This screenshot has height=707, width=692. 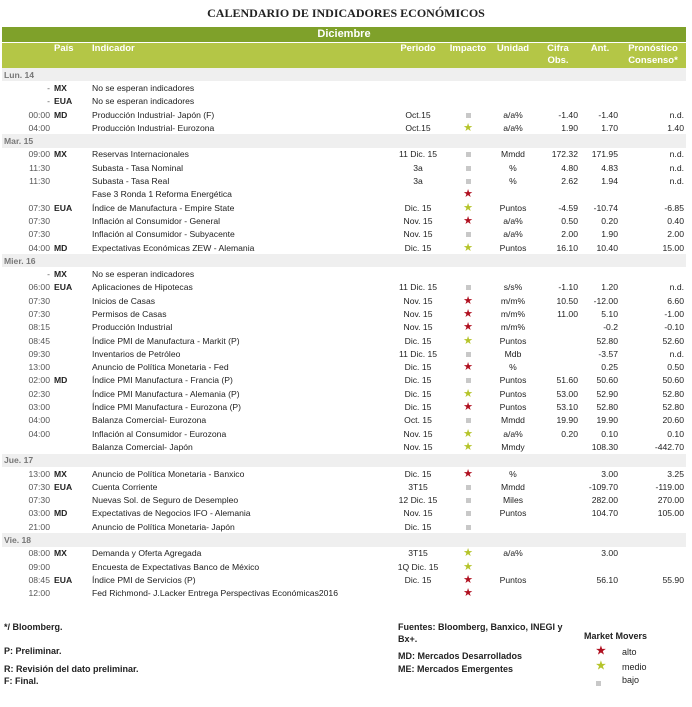 I want to click on time-cell: 08:45, so click(x=39, y=579).